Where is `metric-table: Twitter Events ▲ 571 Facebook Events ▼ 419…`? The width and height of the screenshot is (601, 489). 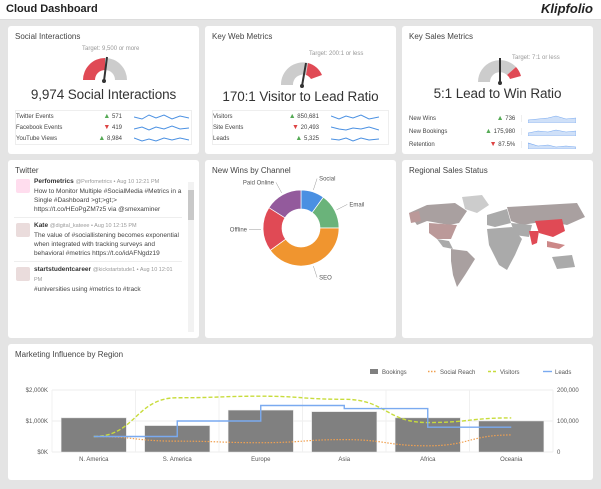
metric-table: Twitter Events ▲ 571 Facebook Events ▼ 419… is located at coordinates (103, 127).